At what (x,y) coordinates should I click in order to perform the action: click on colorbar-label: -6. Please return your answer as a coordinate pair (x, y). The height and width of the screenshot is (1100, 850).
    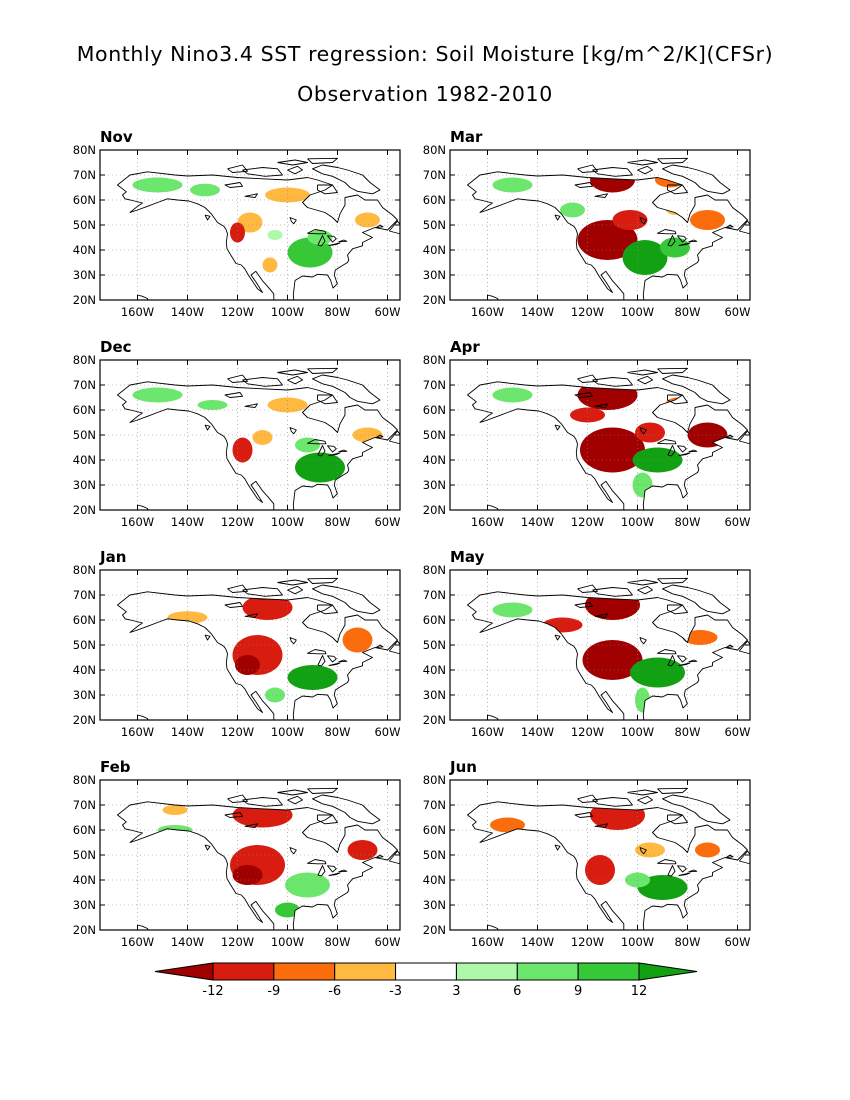
    Looking at the image, I should click on (334, 991).